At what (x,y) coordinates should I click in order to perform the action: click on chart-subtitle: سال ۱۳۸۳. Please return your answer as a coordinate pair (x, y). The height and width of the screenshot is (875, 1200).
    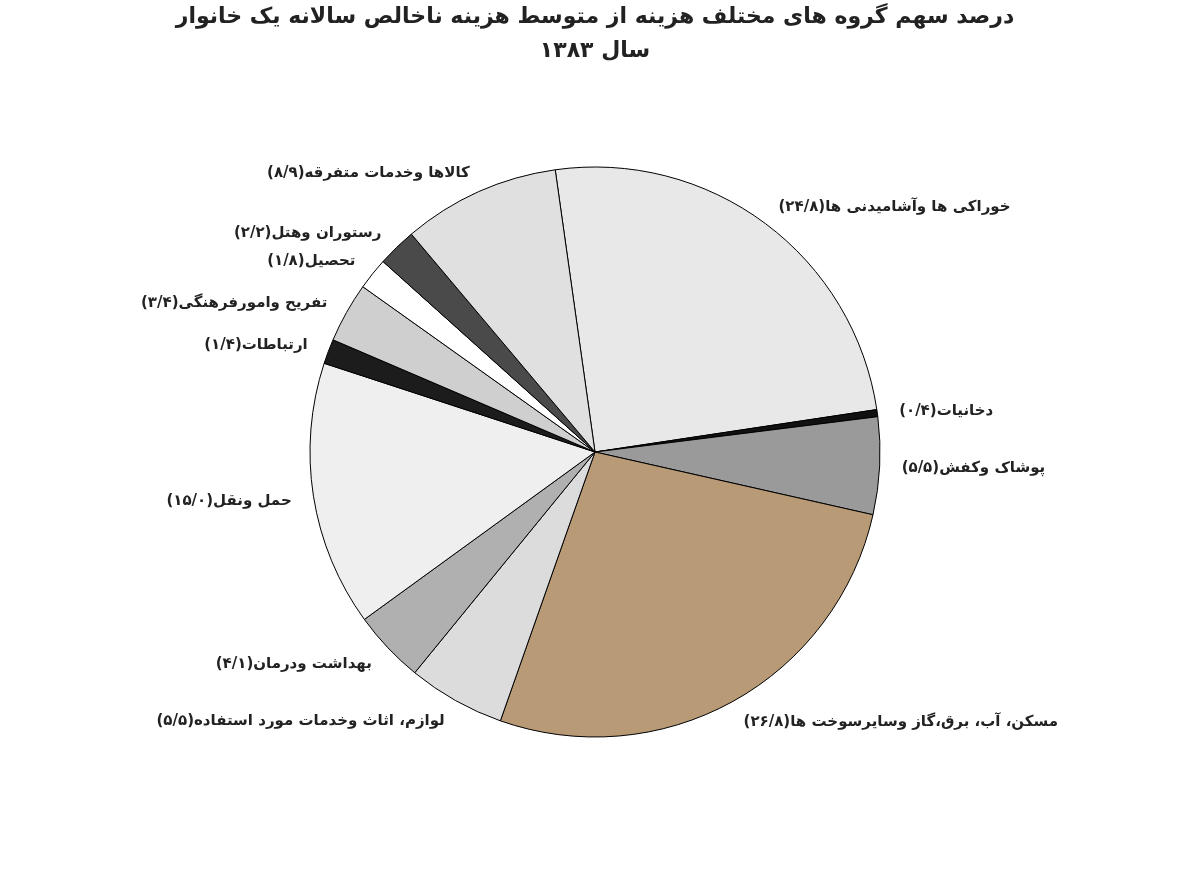
    Looking at the image, I should click on (595, 49).